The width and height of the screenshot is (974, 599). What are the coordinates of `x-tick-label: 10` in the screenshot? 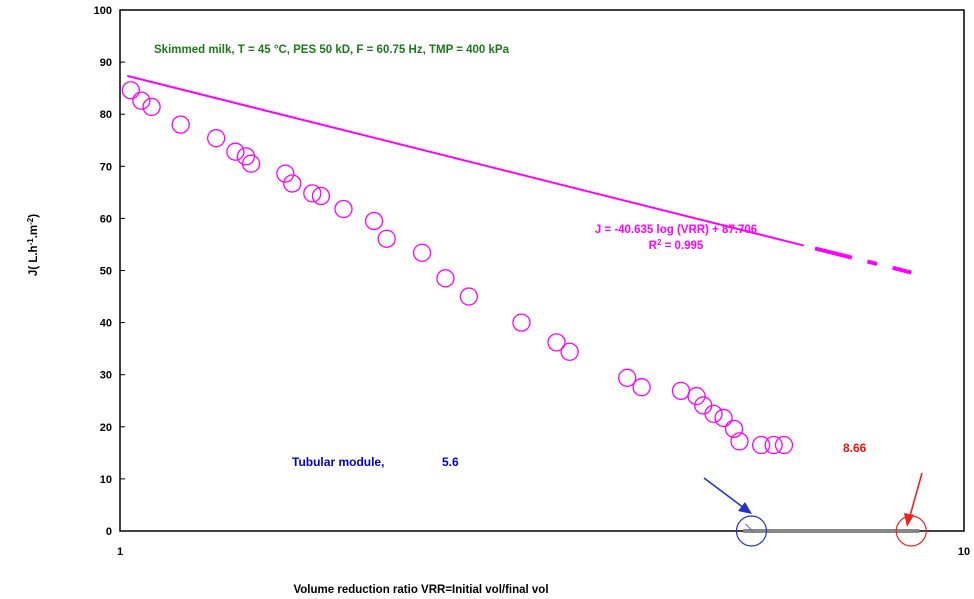 It's located at (964, 552).